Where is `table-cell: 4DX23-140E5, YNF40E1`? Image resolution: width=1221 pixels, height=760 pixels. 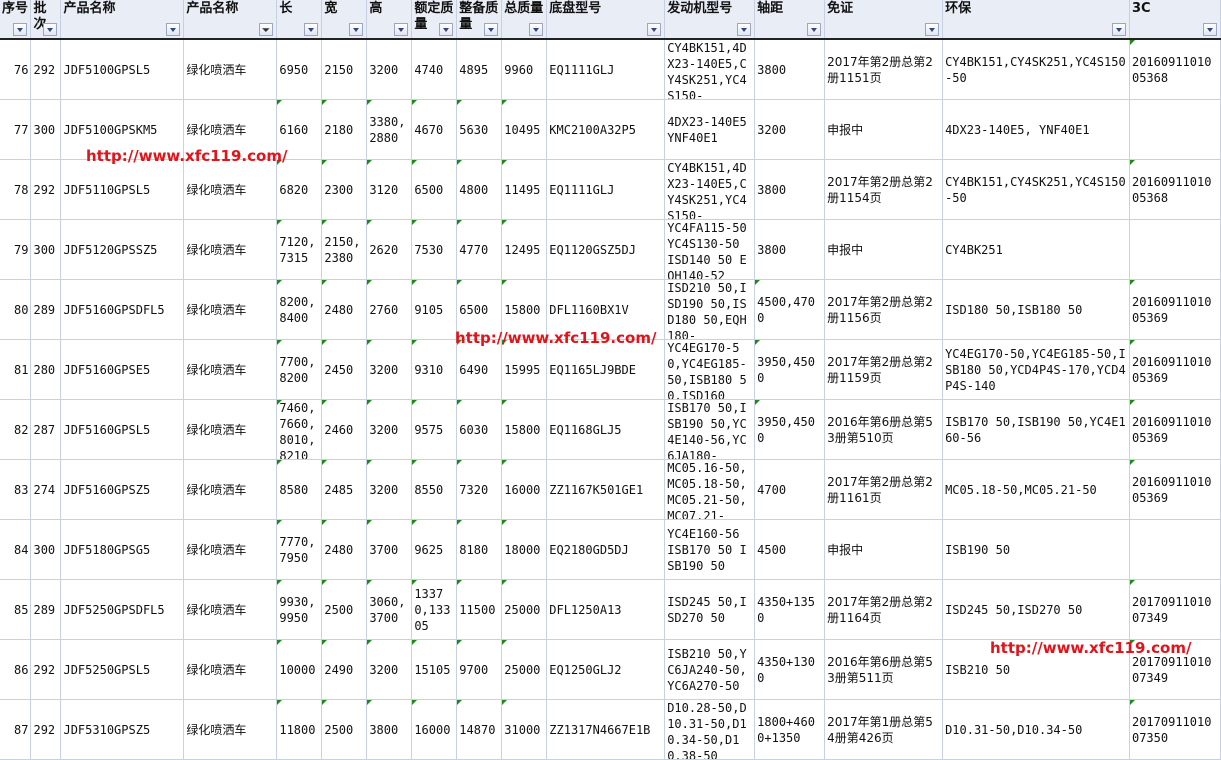 table-cell: 4DX23-140E5, YNF40E1 is located at coordinates (1036, 129).